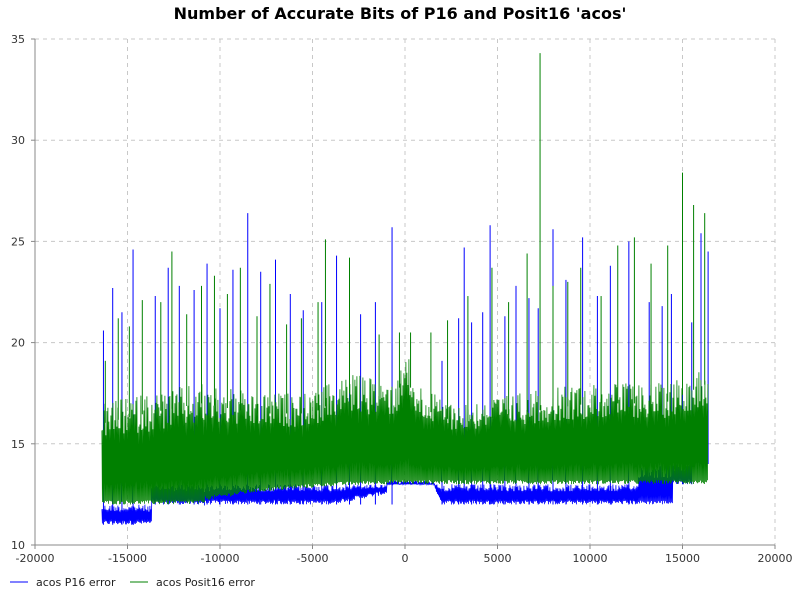  What do you see at coordinates (18, 39) in the screenshot?
I see `y-tick-label: 35` at bounding box center [18, 39].